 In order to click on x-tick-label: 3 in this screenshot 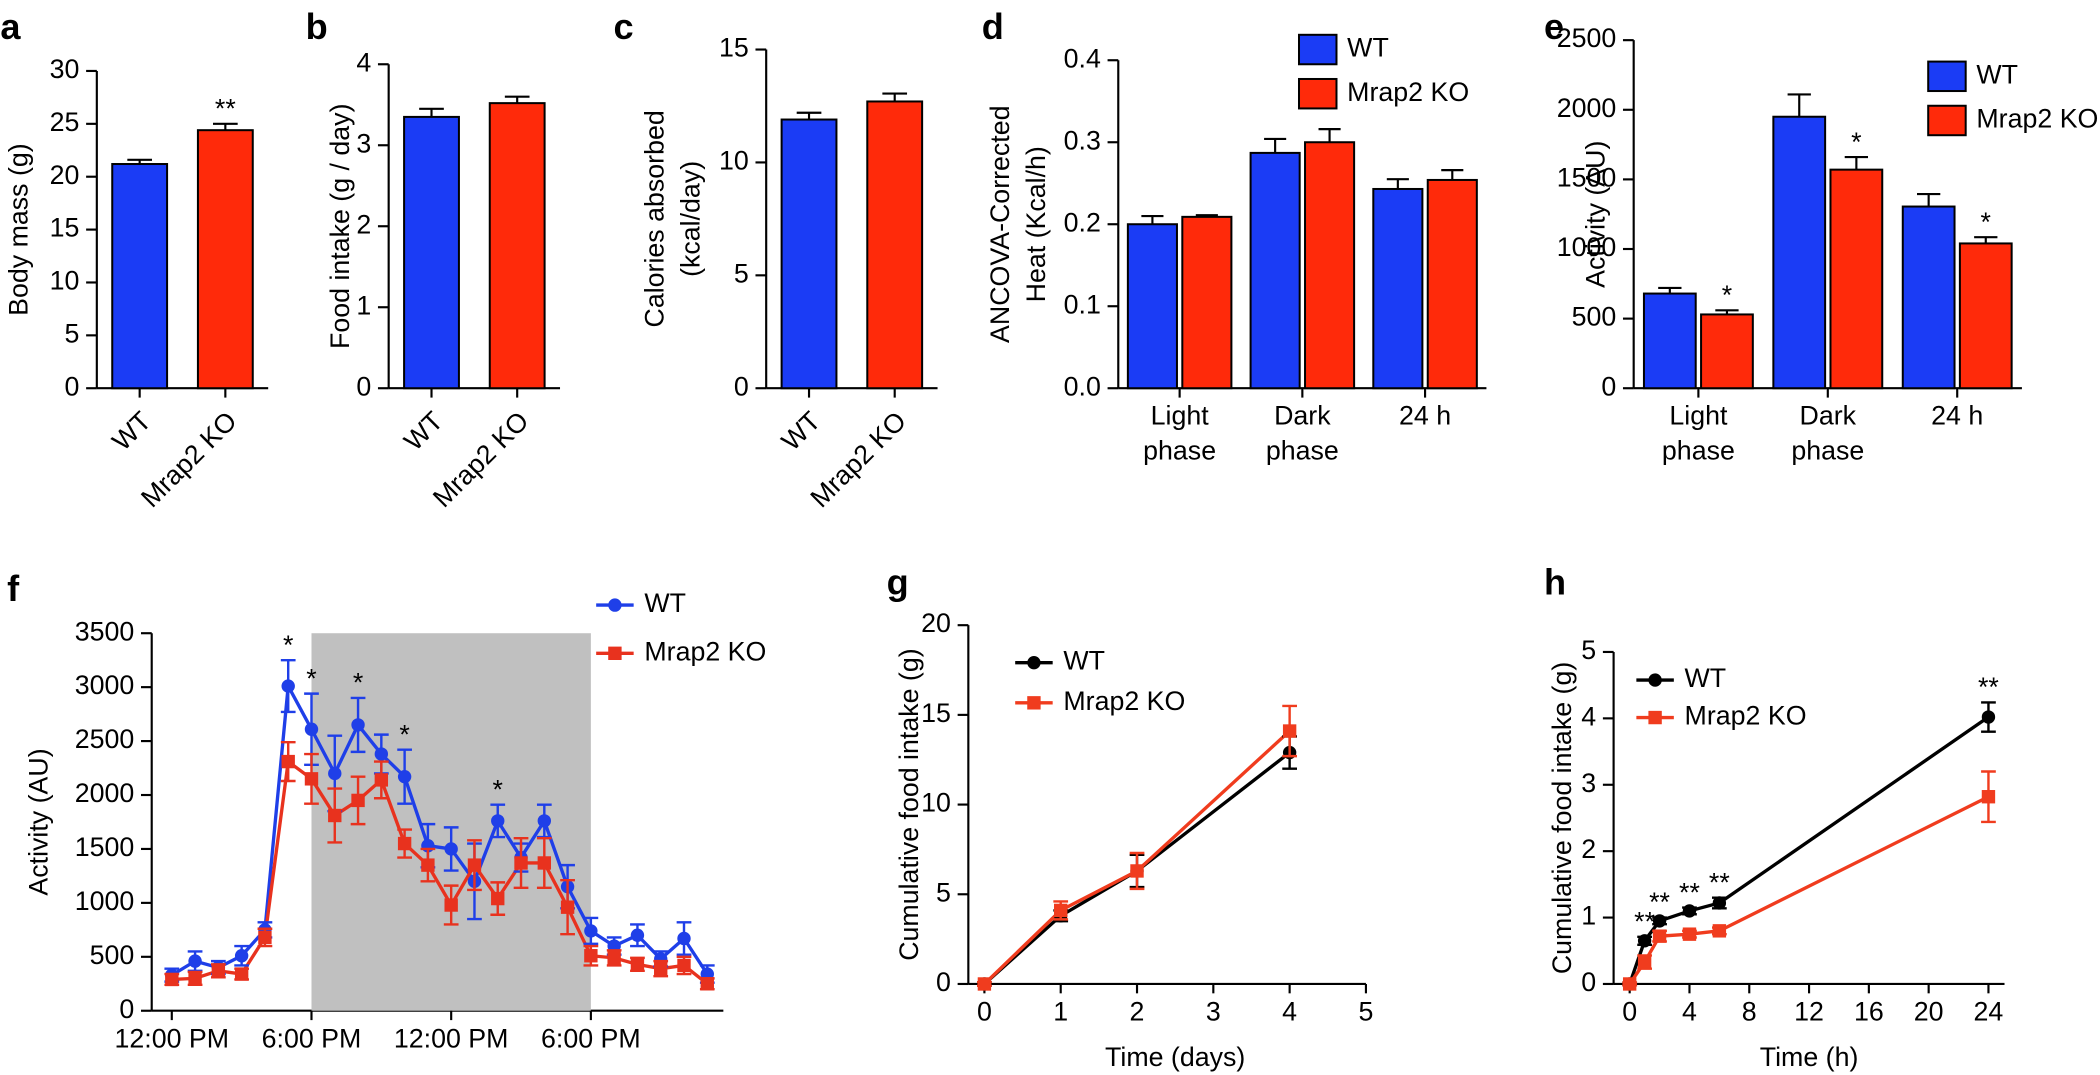, I will do `click(1213, 1011)`.